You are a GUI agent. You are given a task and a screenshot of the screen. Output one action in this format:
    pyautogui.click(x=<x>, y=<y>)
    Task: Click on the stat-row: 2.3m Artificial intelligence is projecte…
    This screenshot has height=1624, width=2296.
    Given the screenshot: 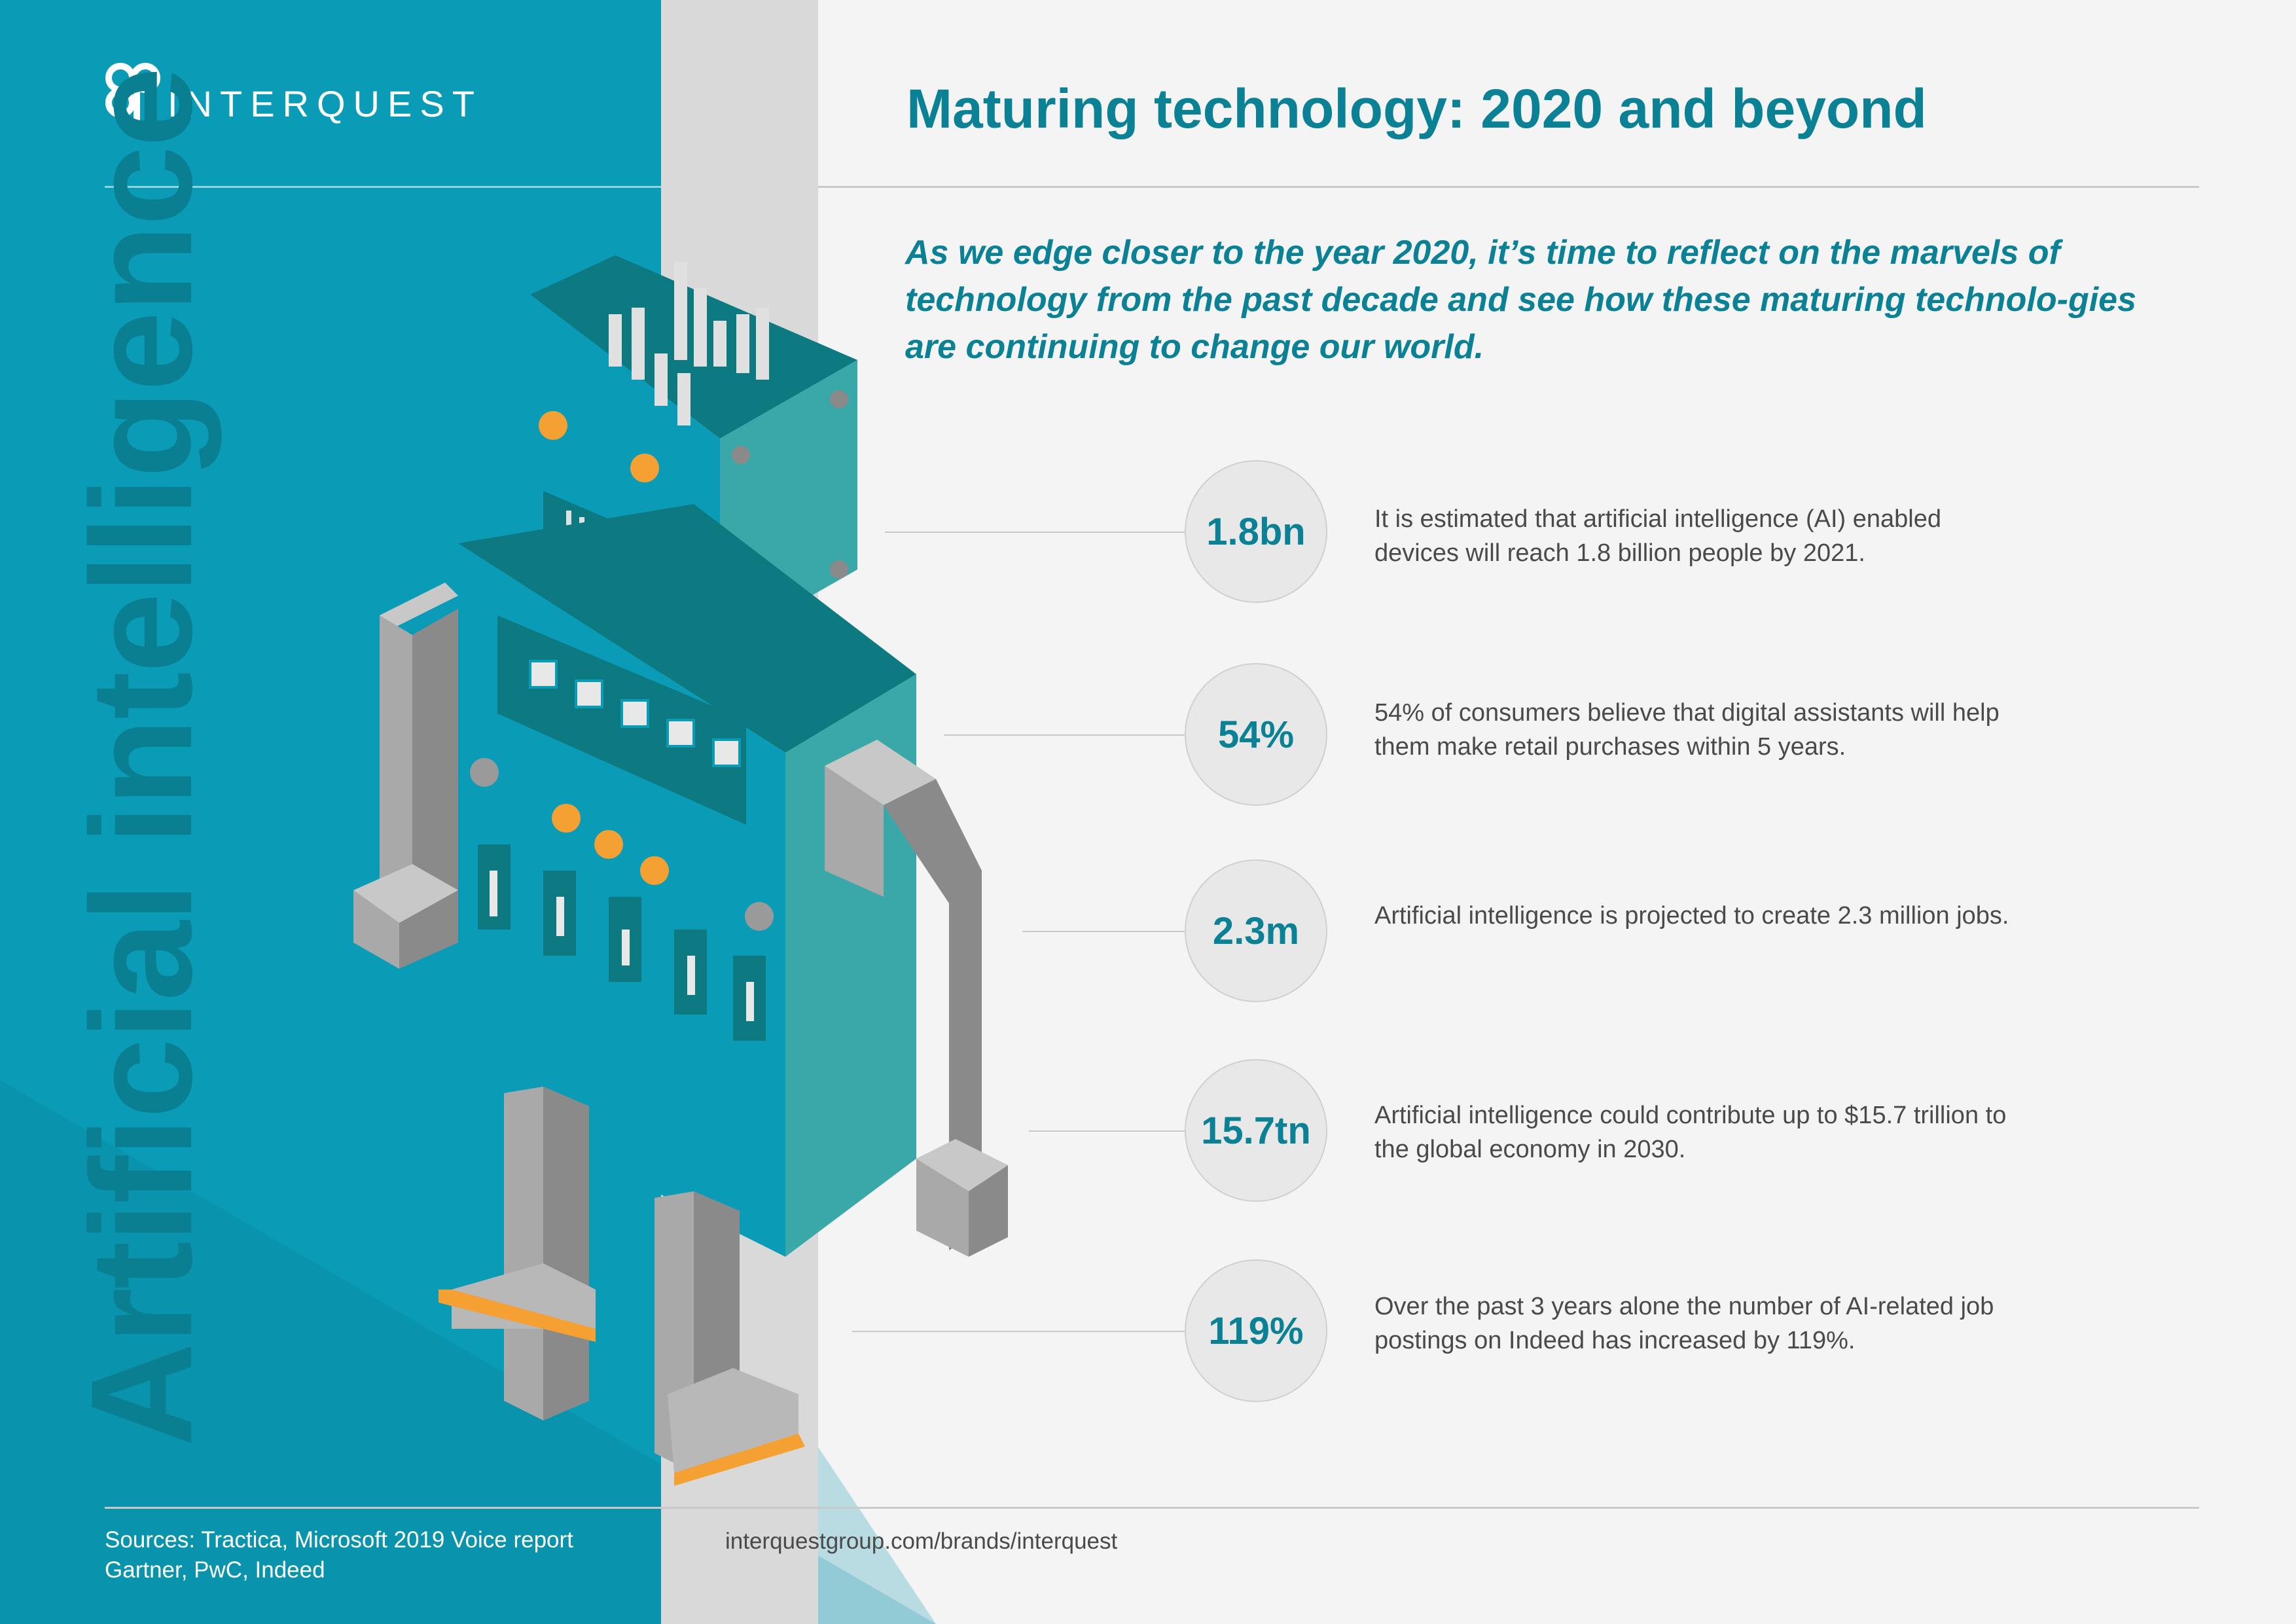 What is the action you would take?
    pyautogui.click(x=1148, y=931)
    